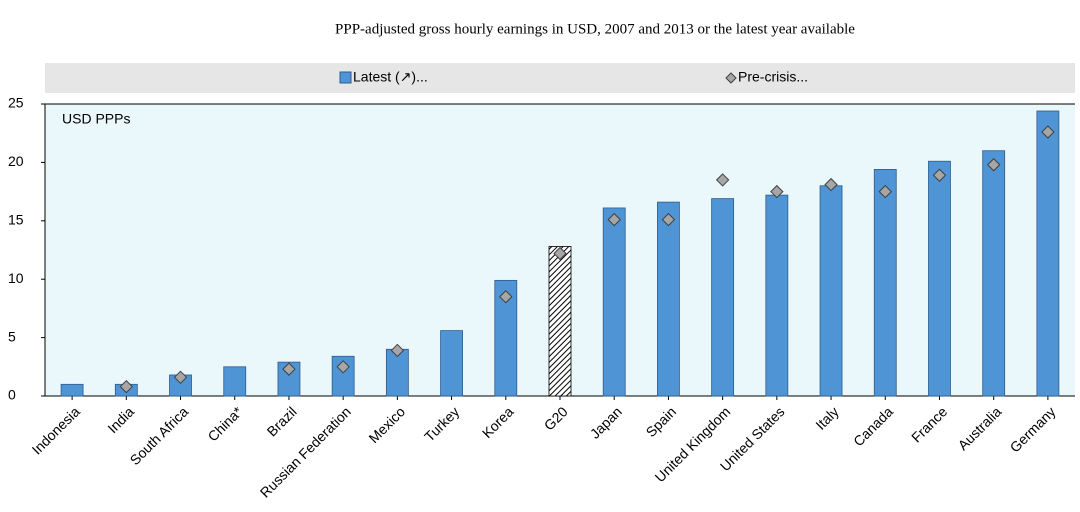  What do you see at coordinates (16, 103) in the screenshot?
I see `y-tick-label: 25` at bounding box center [16, 103].